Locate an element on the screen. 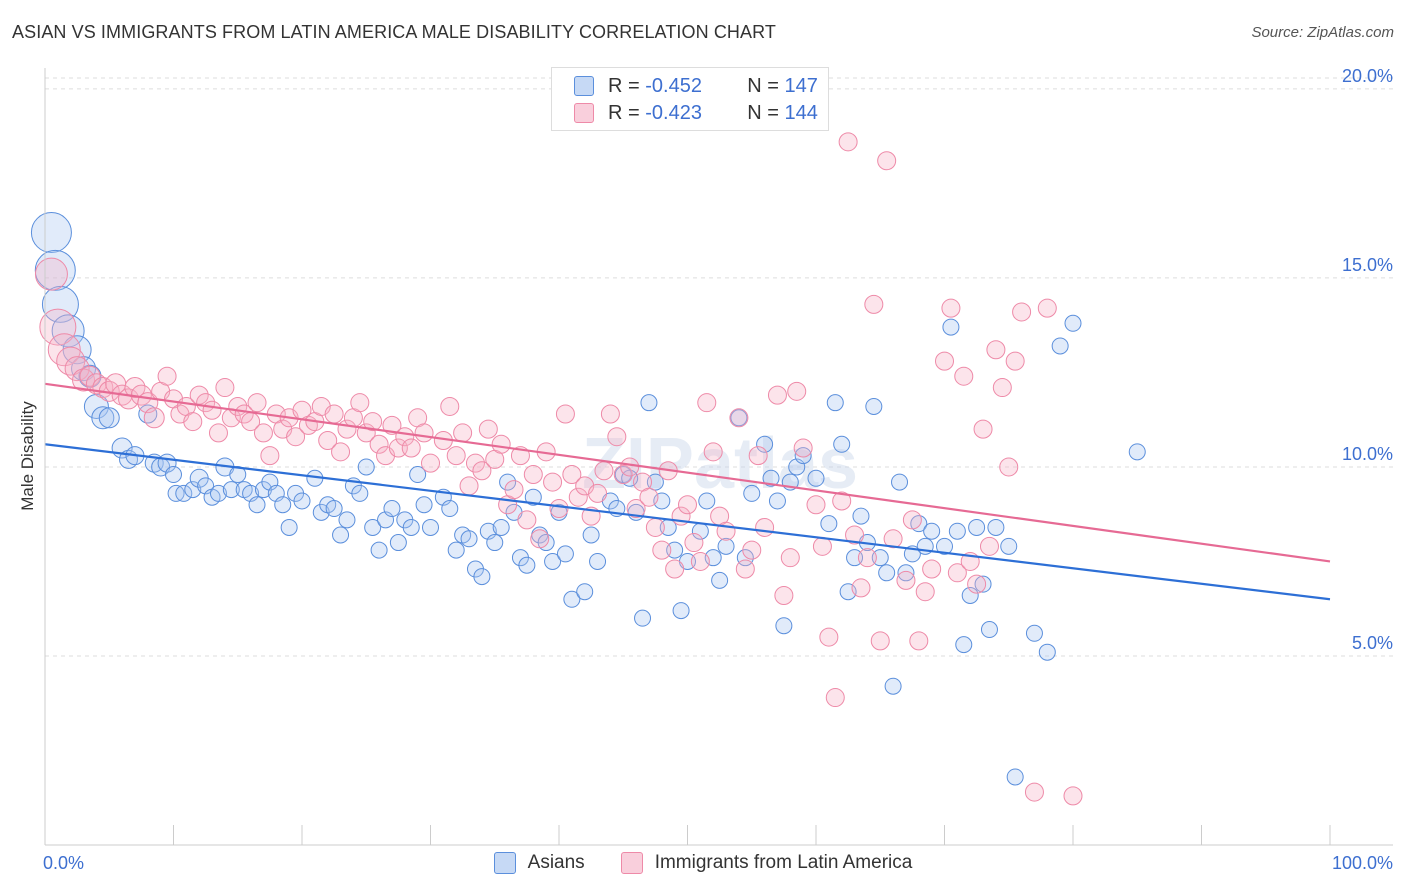  r-value: -0.423 is located at coordinates (673, 112).